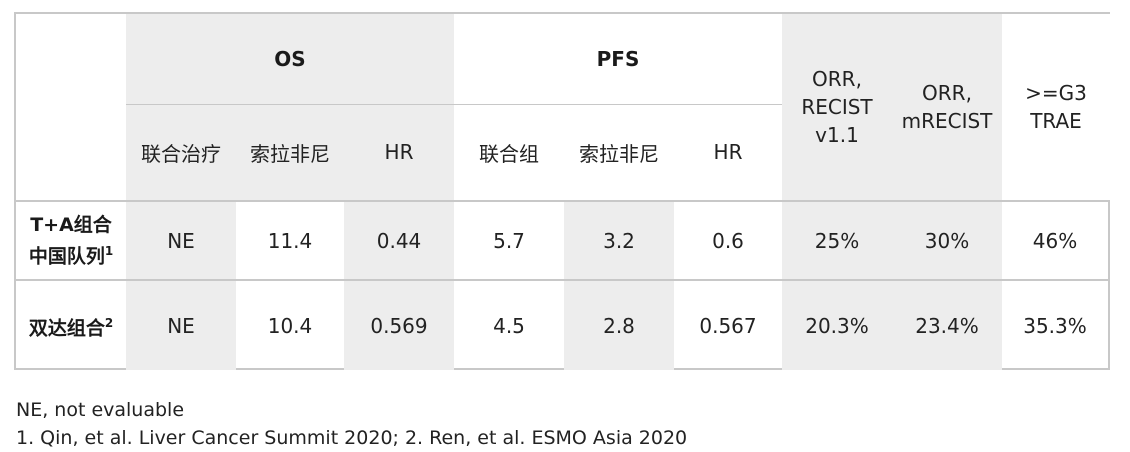  What do you see at coordinates (728, 152) in the screenshot?
I see `subheader-pfs-hr: HR` at bounding box center [728, 152].